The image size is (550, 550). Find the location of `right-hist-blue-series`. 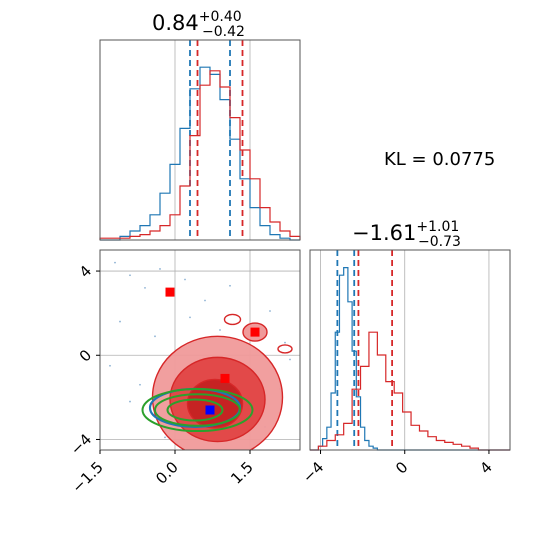

right-hist-blue-series is located at coordinates (410, 359).